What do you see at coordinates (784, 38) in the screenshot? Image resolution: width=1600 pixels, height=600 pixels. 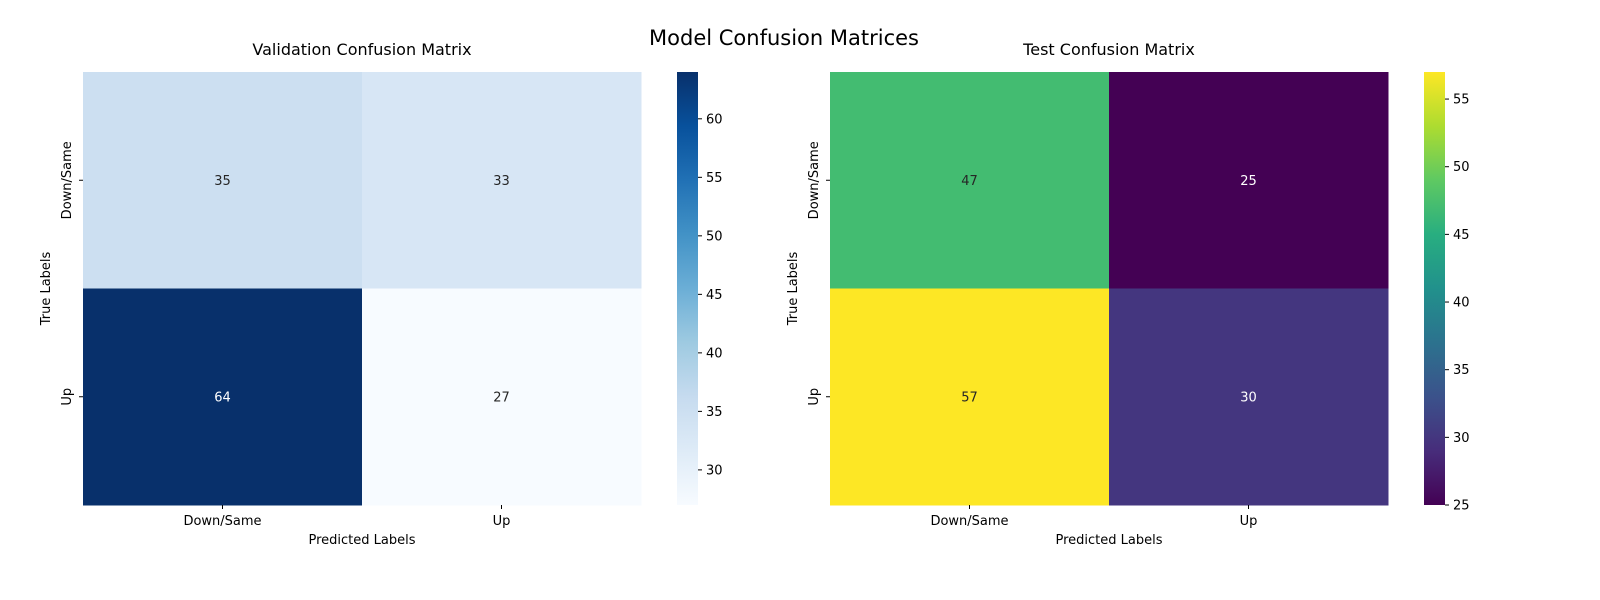 I see `figure-title: Model Confusion Matrices` at bounding box center [784, 38].